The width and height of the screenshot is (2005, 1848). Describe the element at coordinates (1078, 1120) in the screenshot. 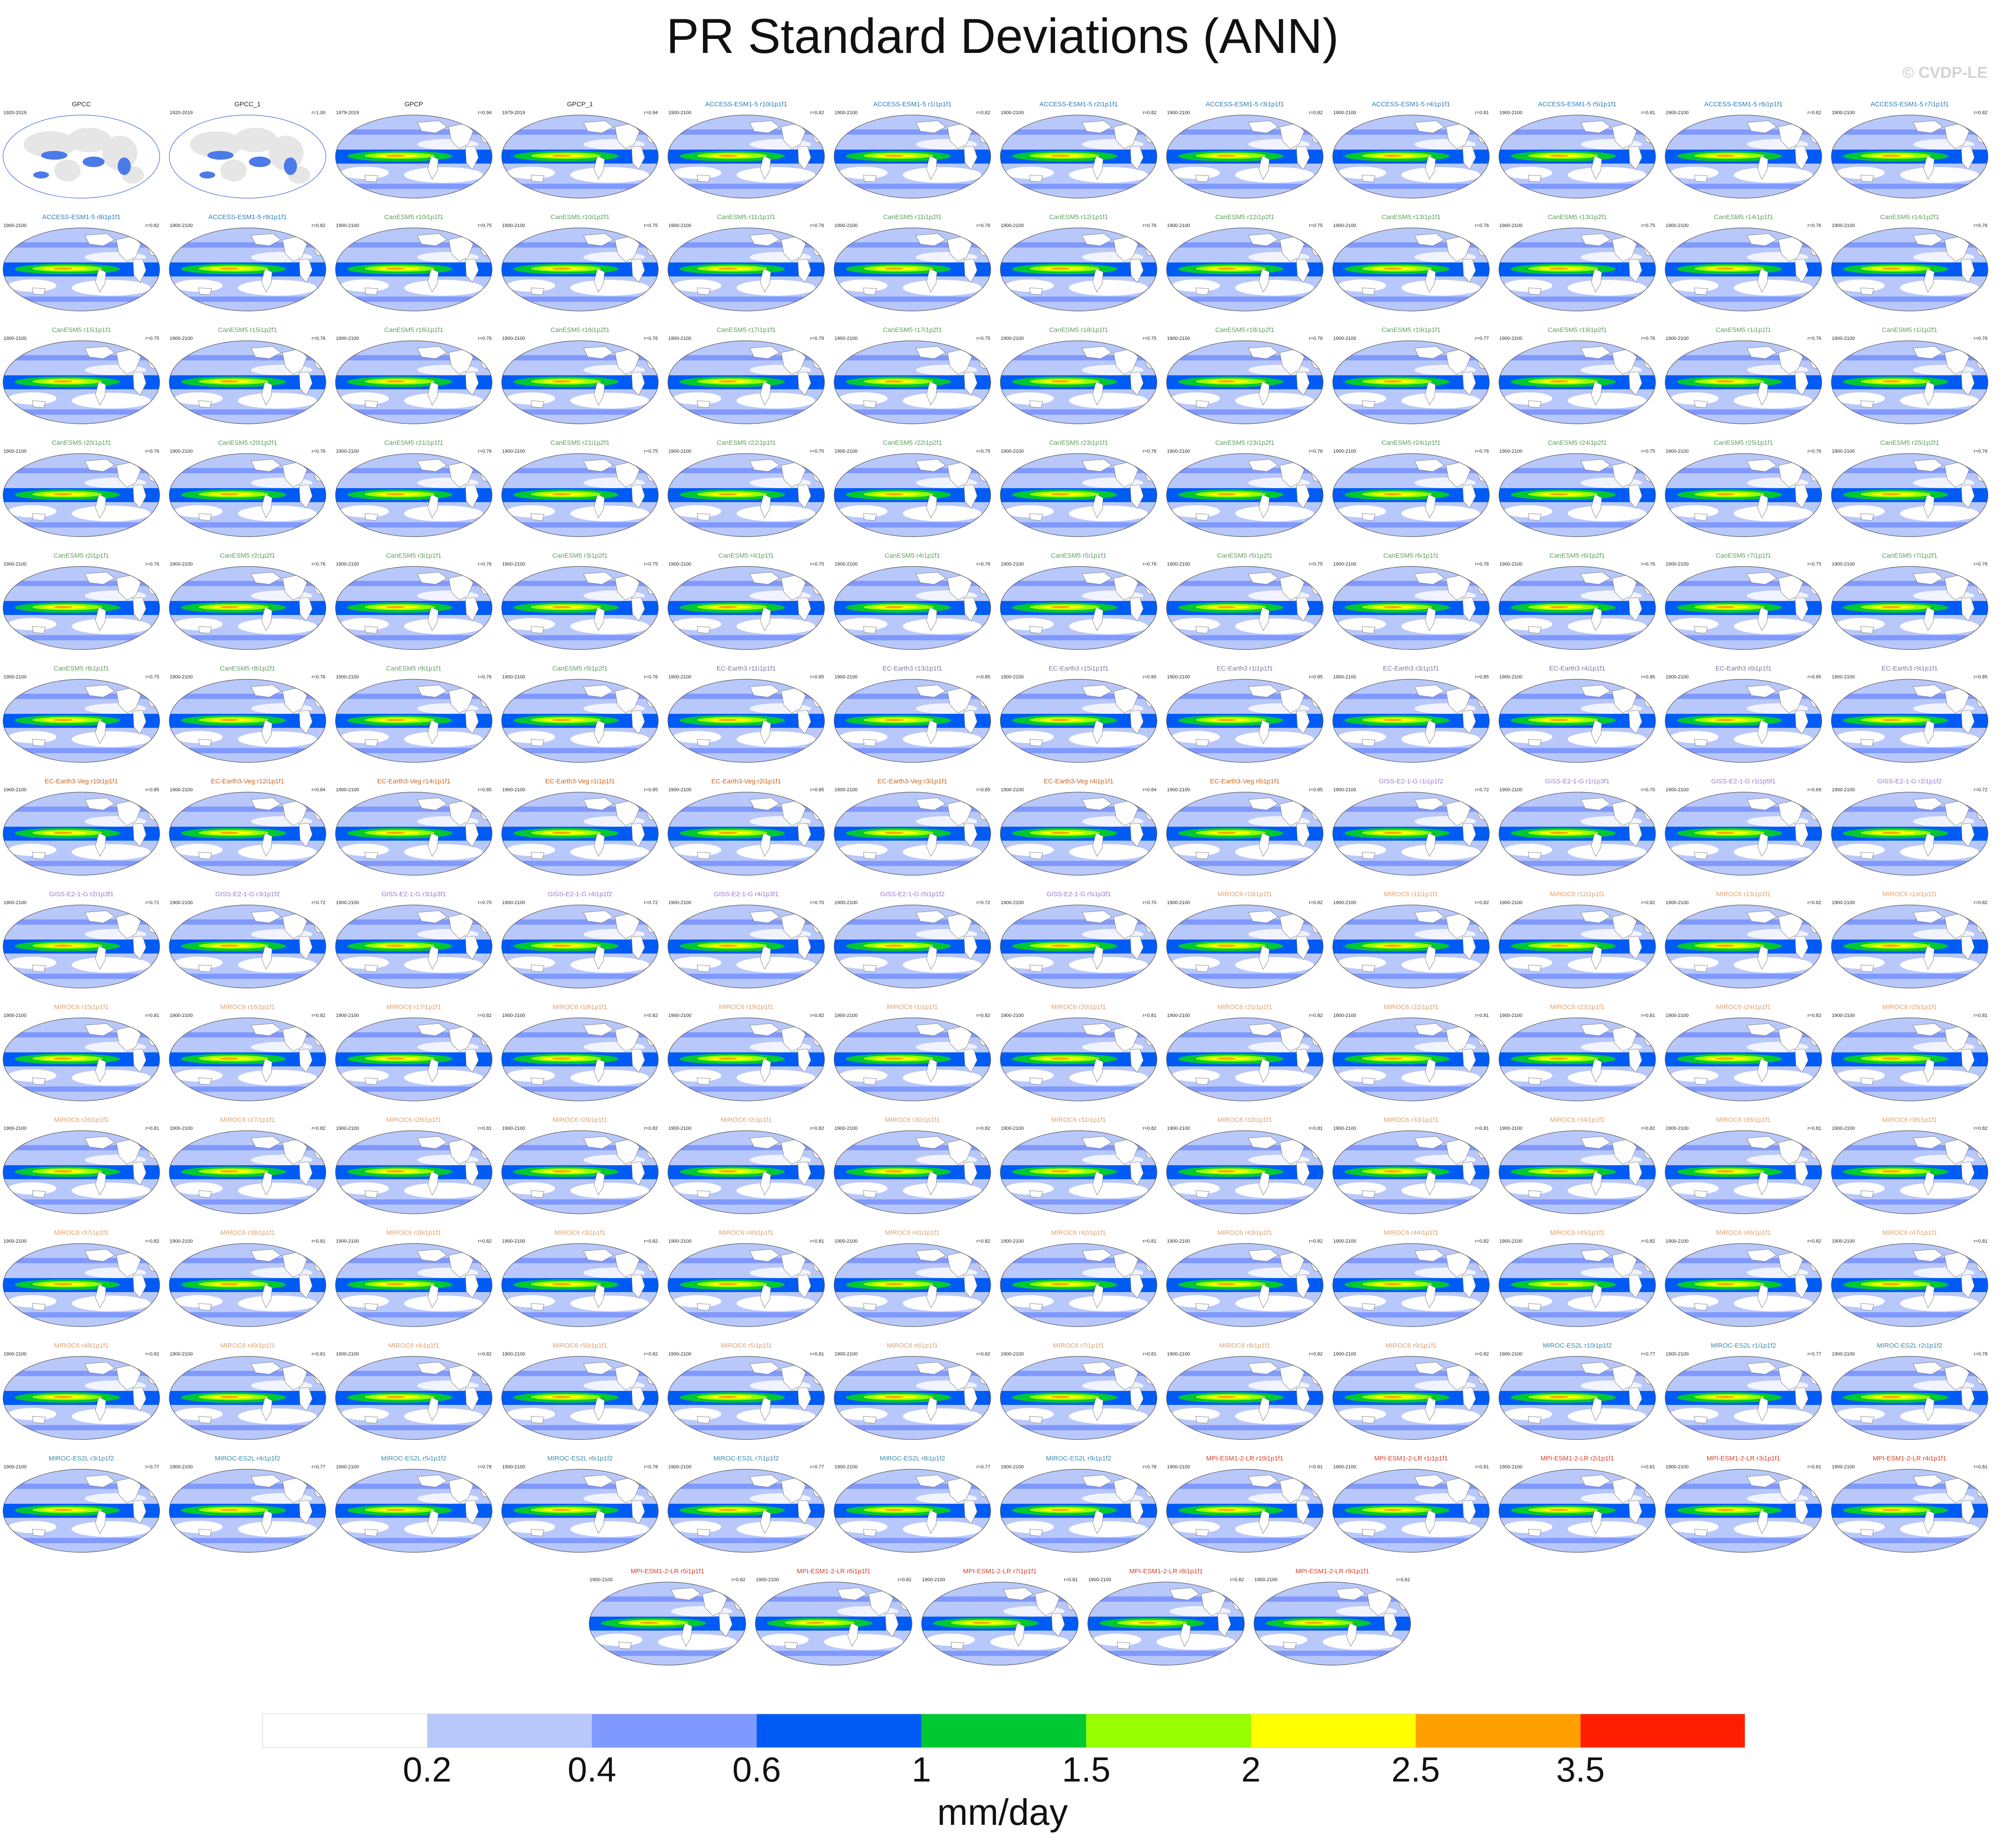

I see `panel-title: MIROC6 r31i1p1f1` at that location.